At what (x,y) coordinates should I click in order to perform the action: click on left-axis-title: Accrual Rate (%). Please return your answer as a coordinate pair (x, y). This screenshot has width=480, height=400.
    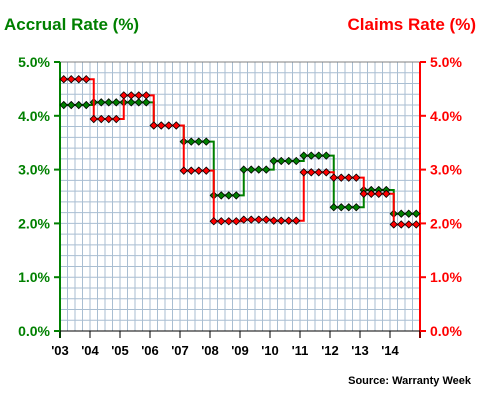
    Looking at the image, I should click on (71, 24).